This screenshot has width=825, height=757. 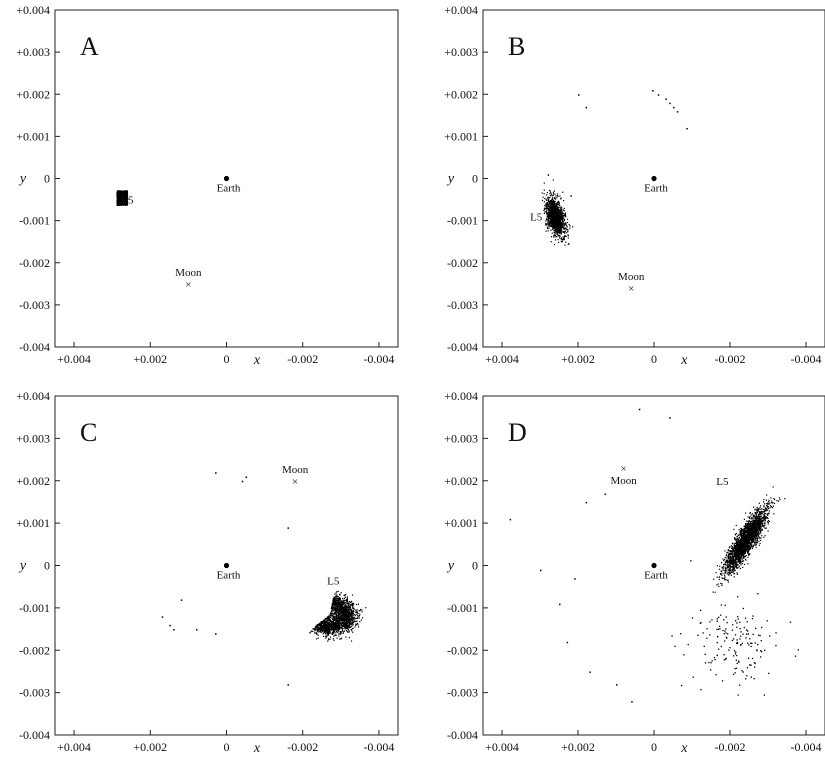 I want to click on y-tick-label: -0.002, so click(x=34, y=650).